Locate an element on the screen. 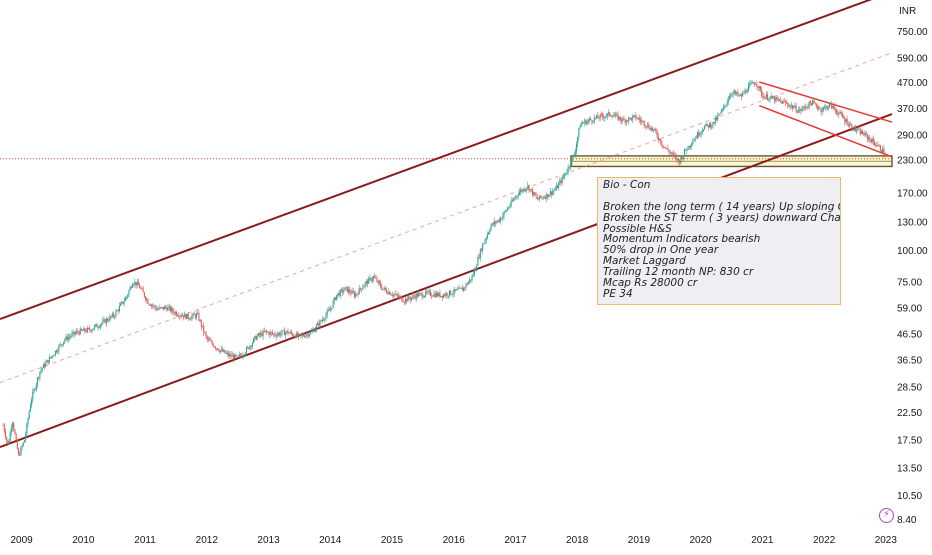 The image size is (932, 555). x-tick-label: 2019 is located at coordinates (639, 540).